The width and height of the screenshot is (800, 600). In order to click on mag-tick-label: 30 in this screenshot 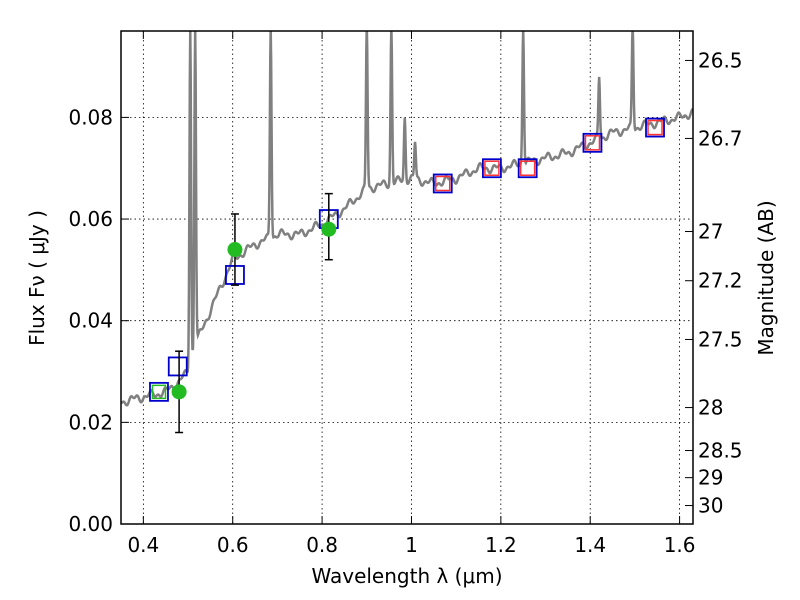, I will do `click(710, 506)`.